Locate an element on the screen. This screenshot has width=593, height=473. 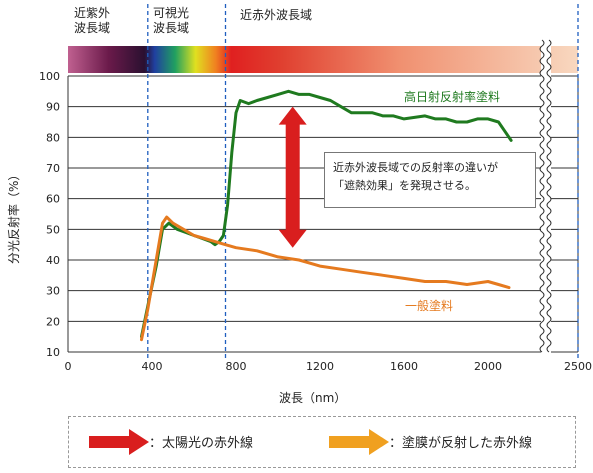
legend-orange-label: ：塗膜が反射した赤外線 is located at coordinates (461, 443).